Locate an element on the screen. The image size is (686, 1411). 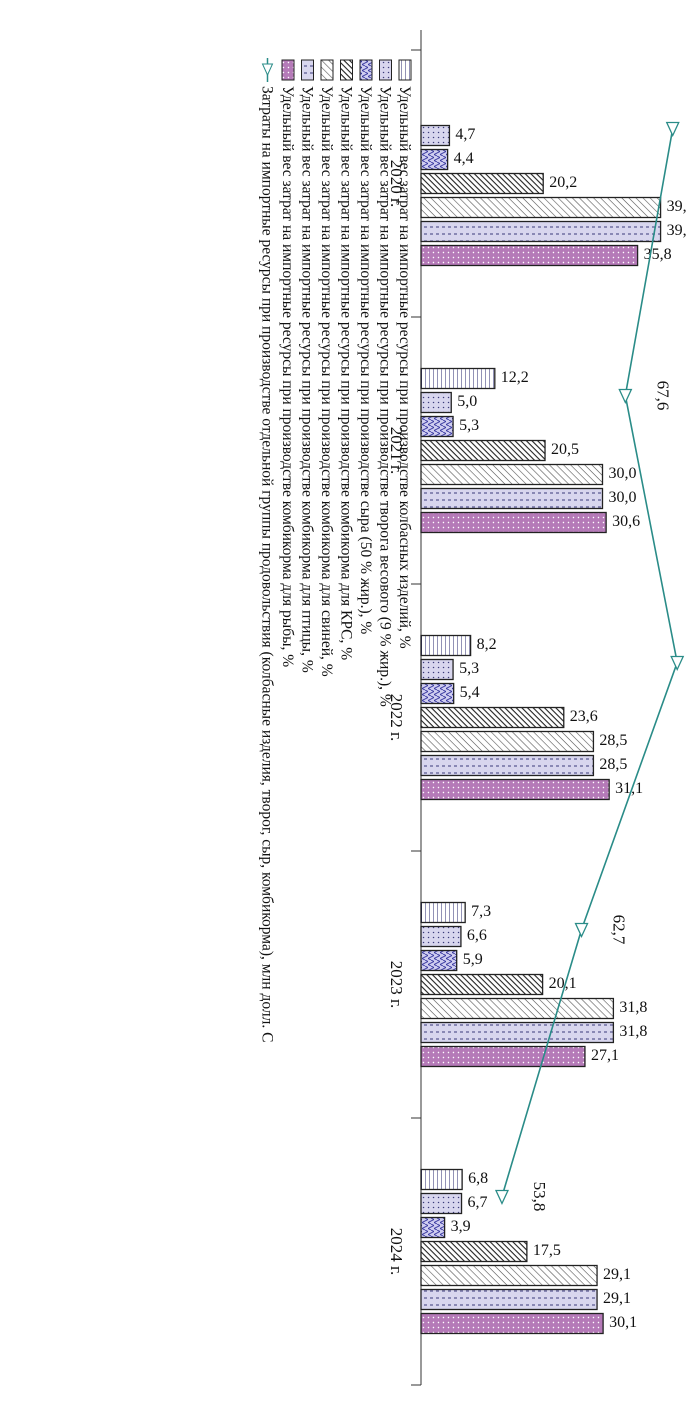
bar-value-label: 35,8 is located at coordinates (658, 254).